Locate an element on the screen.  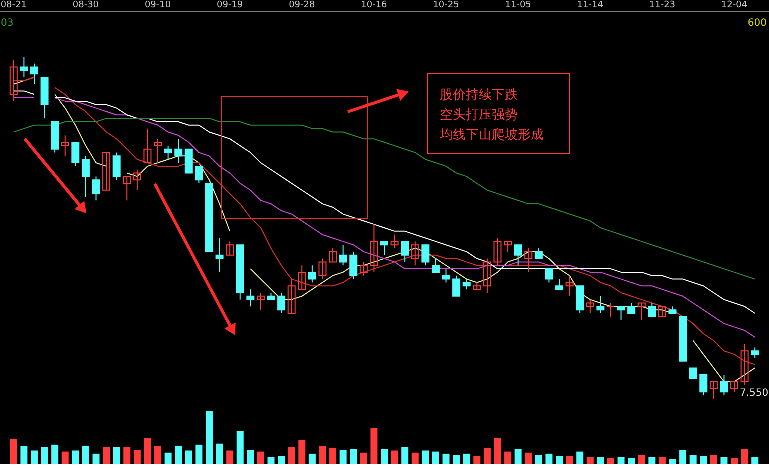
x-tick-label: 09-19 is located at coordinates (230, 5).